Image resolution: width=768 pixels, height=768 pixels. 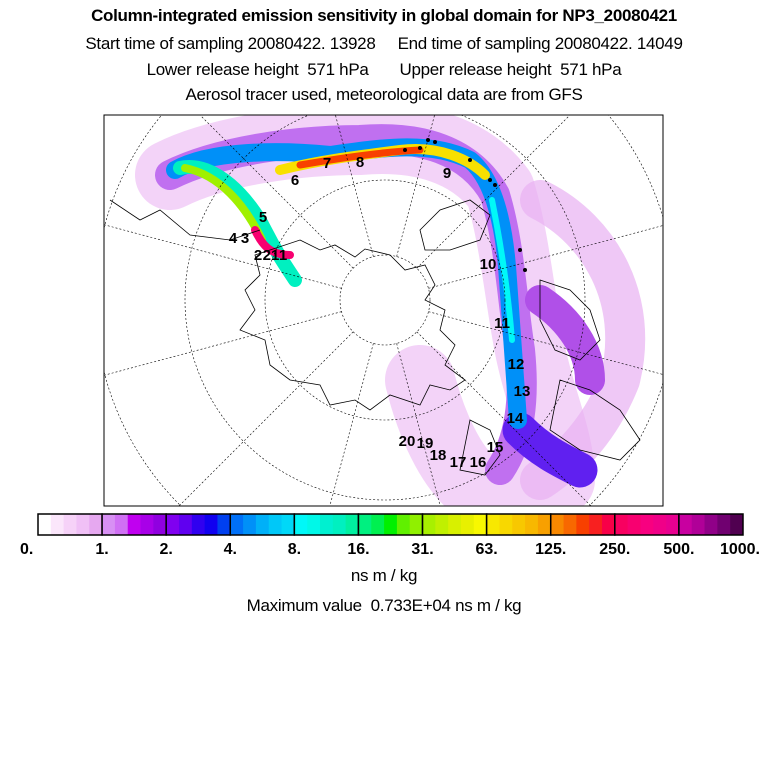 I want to click on trajectory-label: 15, so click(x=495, y=447).